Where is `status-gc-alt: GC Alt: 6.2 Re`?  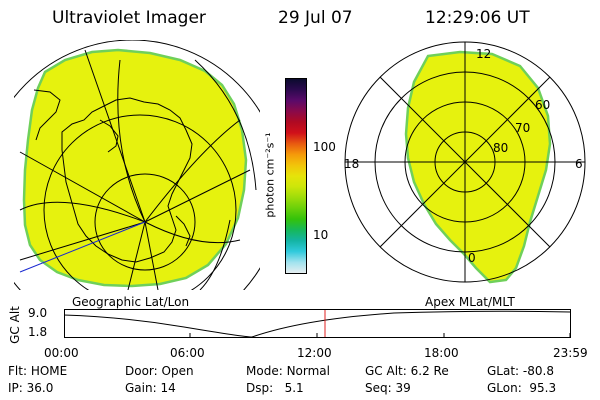 status-gc-alt: GC Alt: 6.2 Re is located at coordinates (407, 371).